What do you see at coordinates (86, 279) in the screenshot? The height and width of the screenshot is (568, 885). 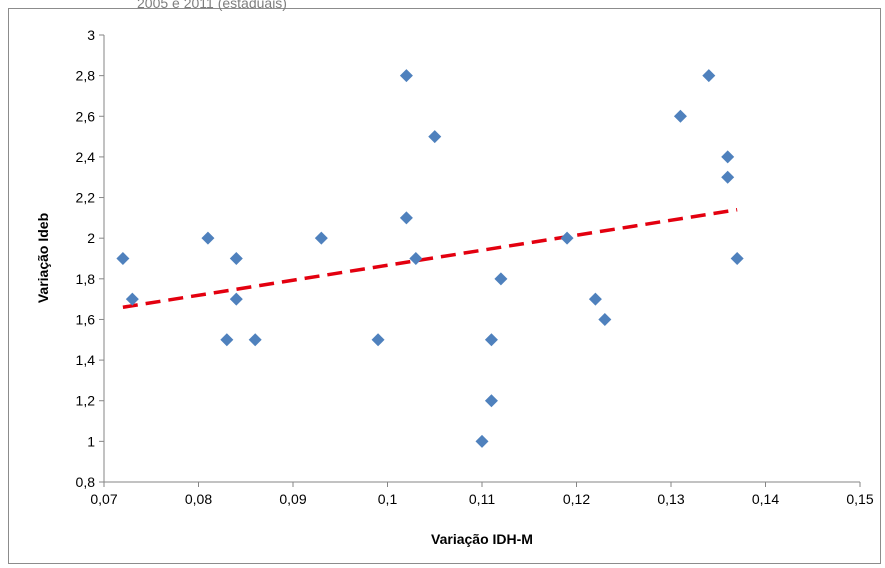 I see `y-tick-label: 1,8` at bounding box center [86, 279].